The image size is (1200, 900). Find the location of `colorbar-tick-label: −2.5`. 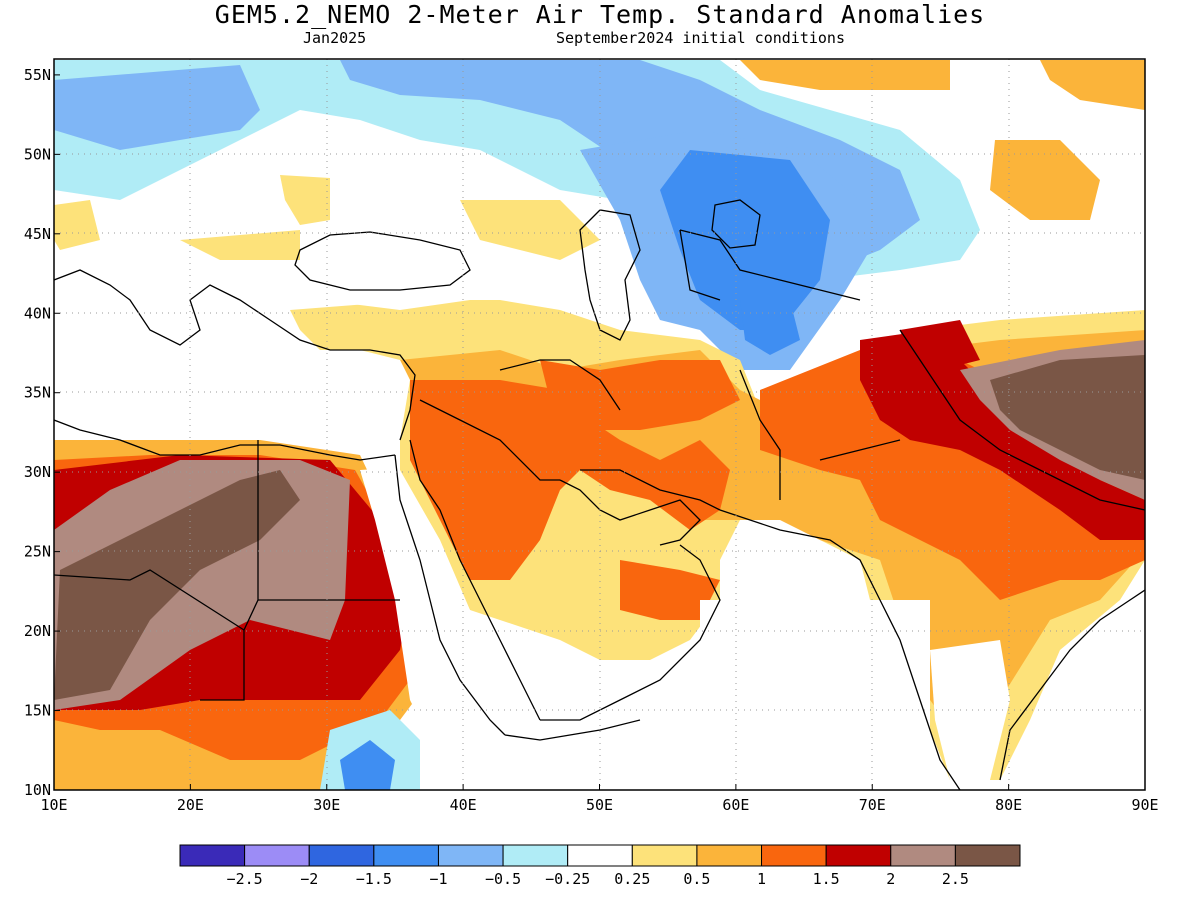

colorbar-tick-label: −2.5 is located at coordinates (245, 879).